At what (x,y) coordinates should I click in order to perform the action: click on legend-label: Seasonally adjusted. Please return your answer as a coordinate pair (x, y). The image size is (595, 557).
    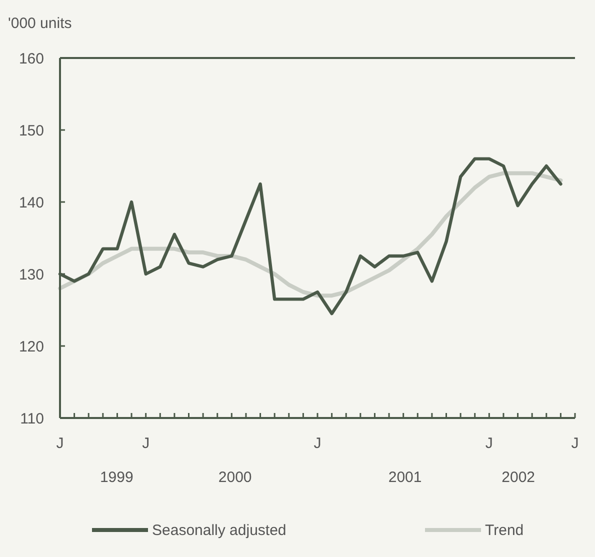
    Looking at the image, I should click on (219, 530).